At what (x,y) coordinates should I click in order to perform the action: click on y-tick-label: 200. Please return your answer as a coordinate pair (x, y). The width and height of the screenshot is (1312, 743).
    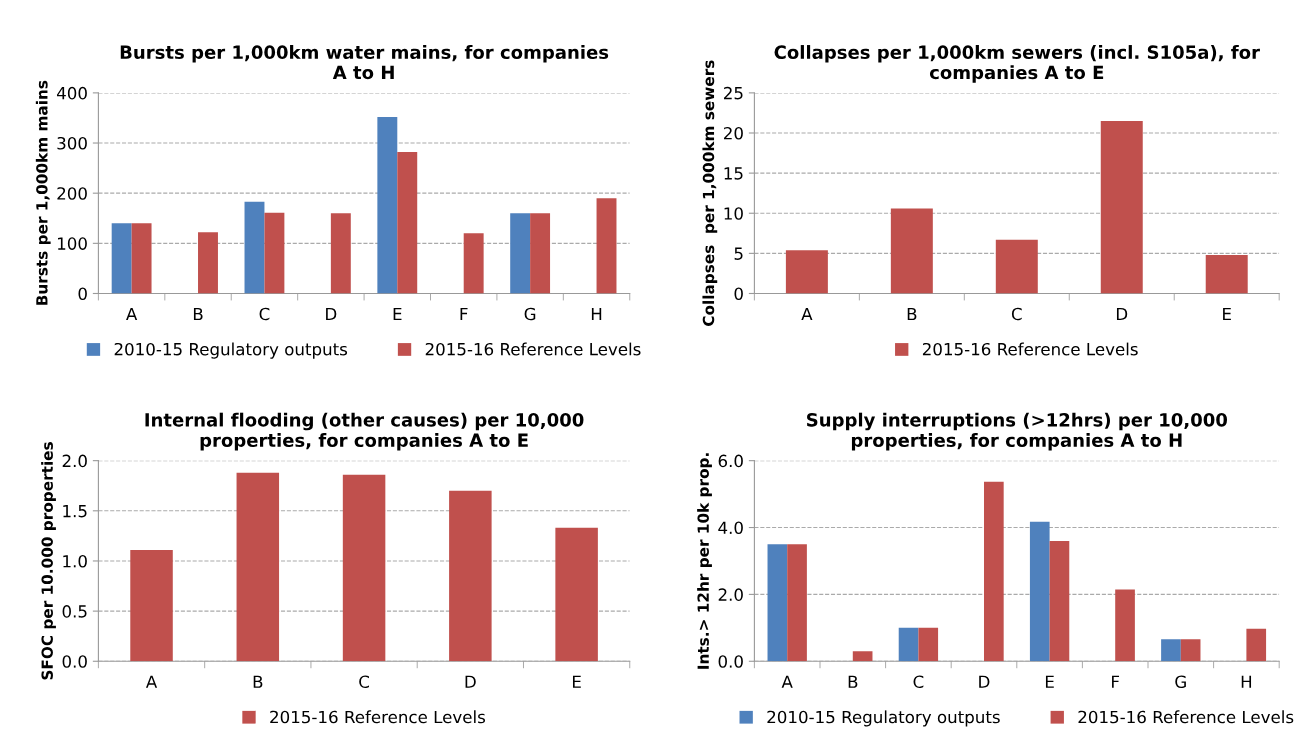
    Looking at the image, I should click on (72, 193).